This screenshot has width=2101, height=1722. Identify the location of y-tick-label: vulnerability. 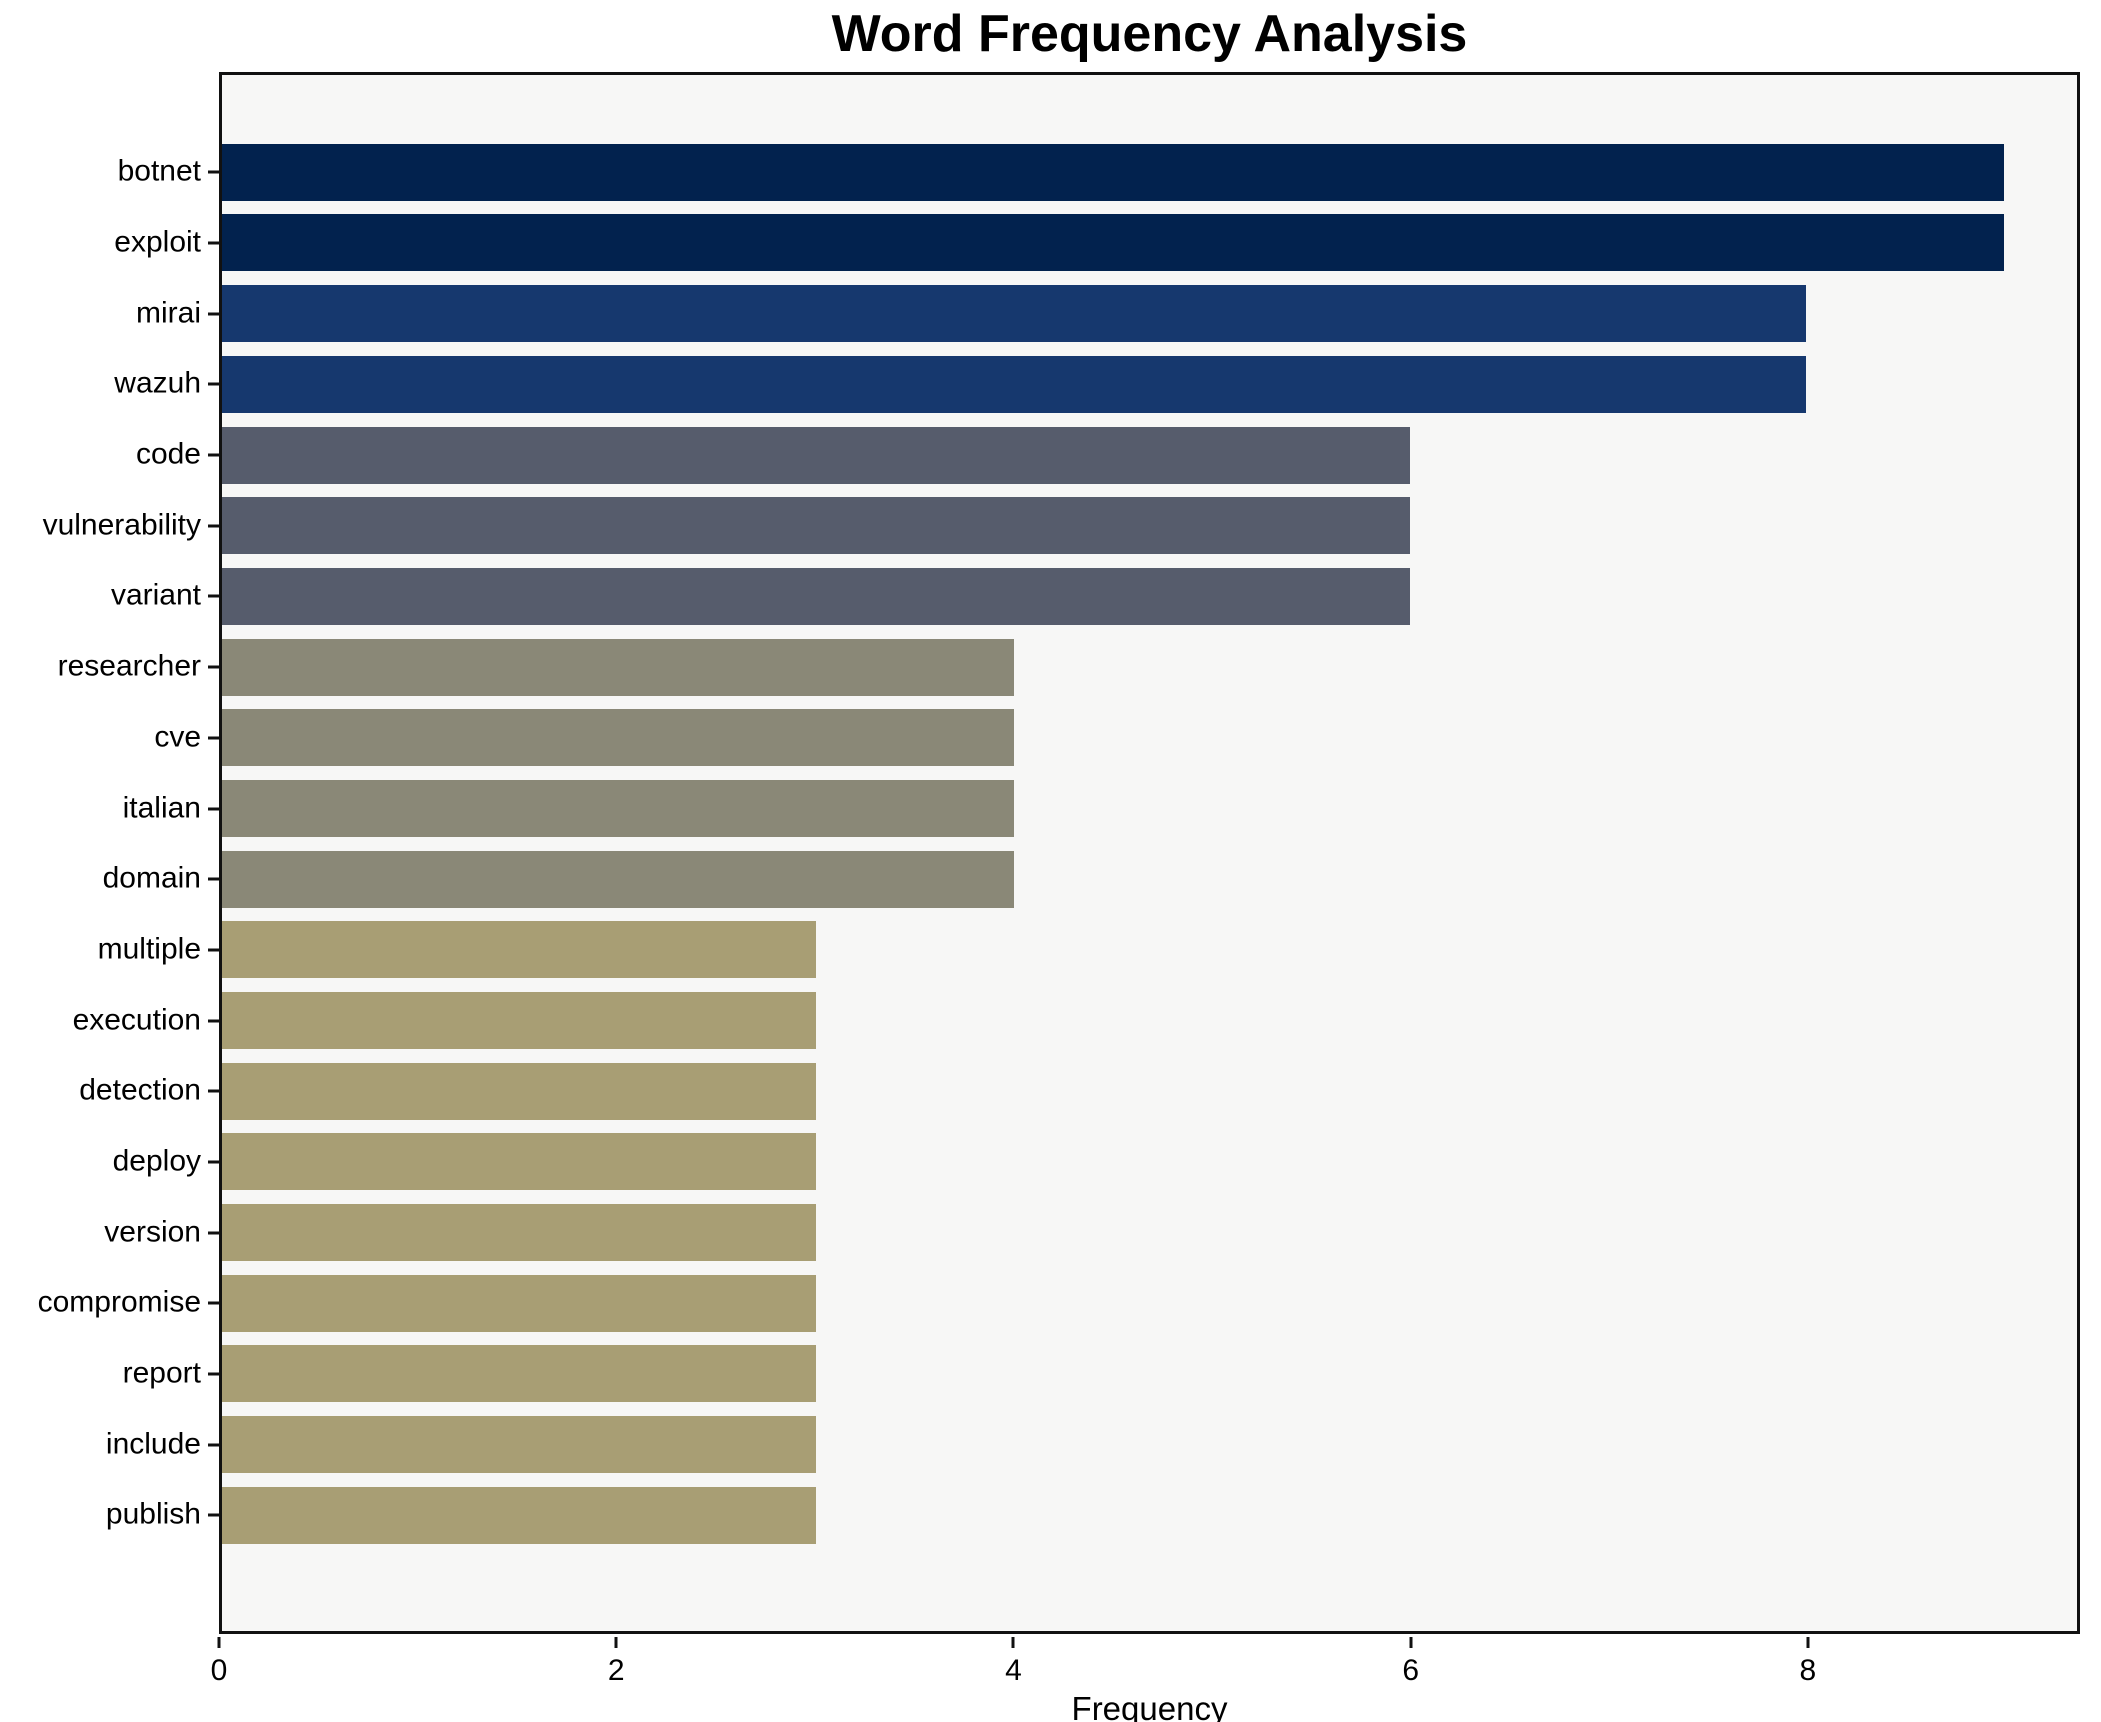
(121, 525).